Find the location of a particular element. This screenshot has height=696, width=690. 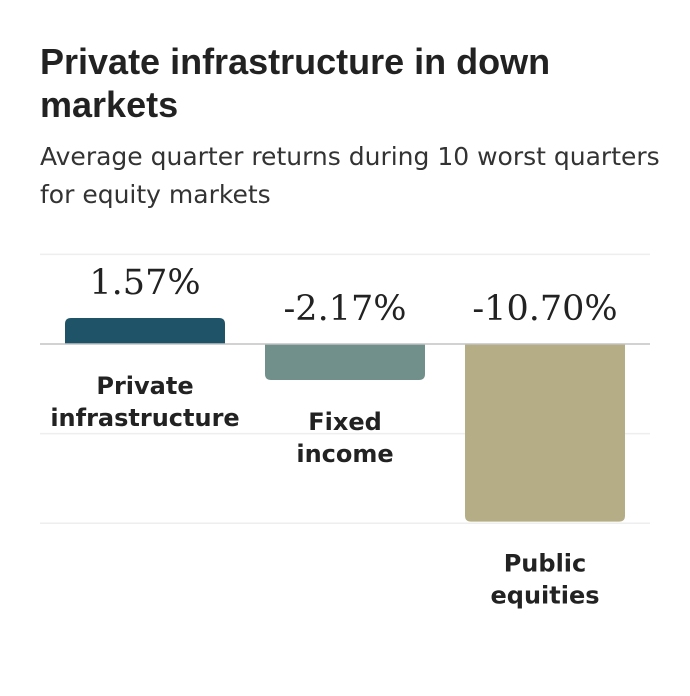

category-label: income is located at coordinates (344, 454).